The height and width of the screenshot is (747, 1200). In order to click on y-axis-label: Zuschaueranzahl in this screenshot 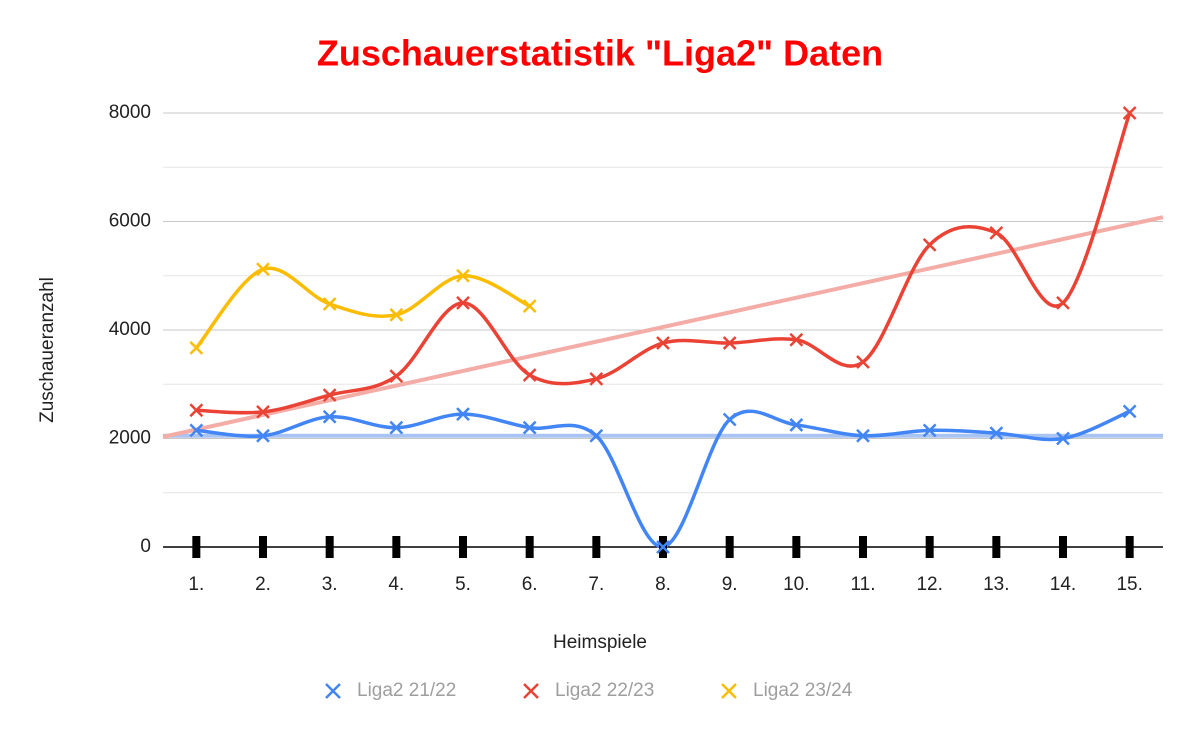, I will do `click(47, 350)`.